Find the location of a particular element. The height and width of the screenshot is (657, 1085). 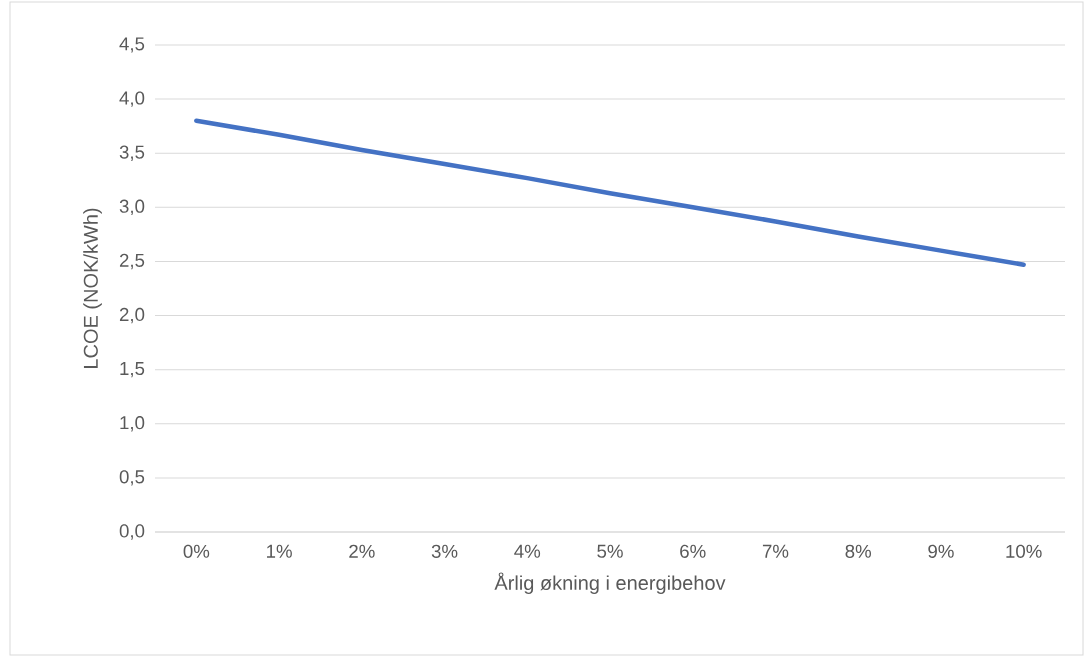

y-axis-title: LCOE (NOK/kWh) is located at coordinates (92, 288).